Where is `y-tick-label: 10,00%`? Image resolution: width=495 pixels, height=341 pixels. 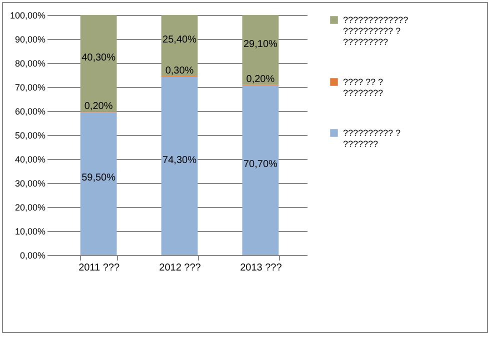
y-tick-label: 10,00% is located at coordinates (30, 231).